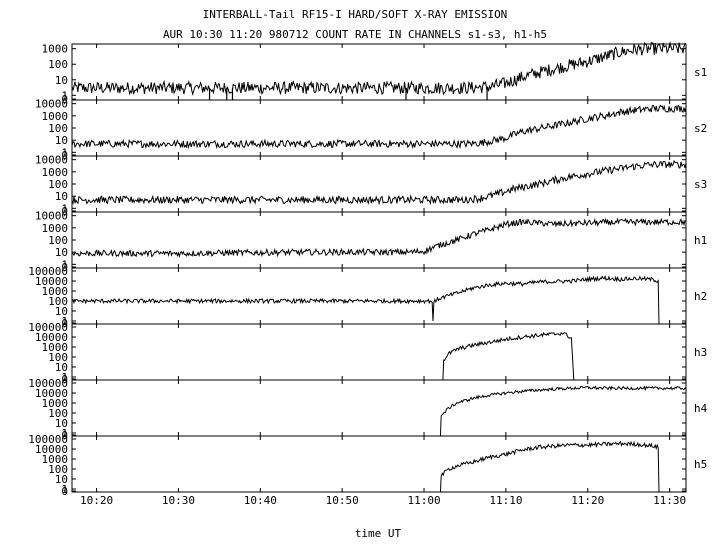 The image size is (720, 550). What do you see at coordinates (379, 182) in the screenshot?
I see `series-line-s3` at bounding box center [379, 182].